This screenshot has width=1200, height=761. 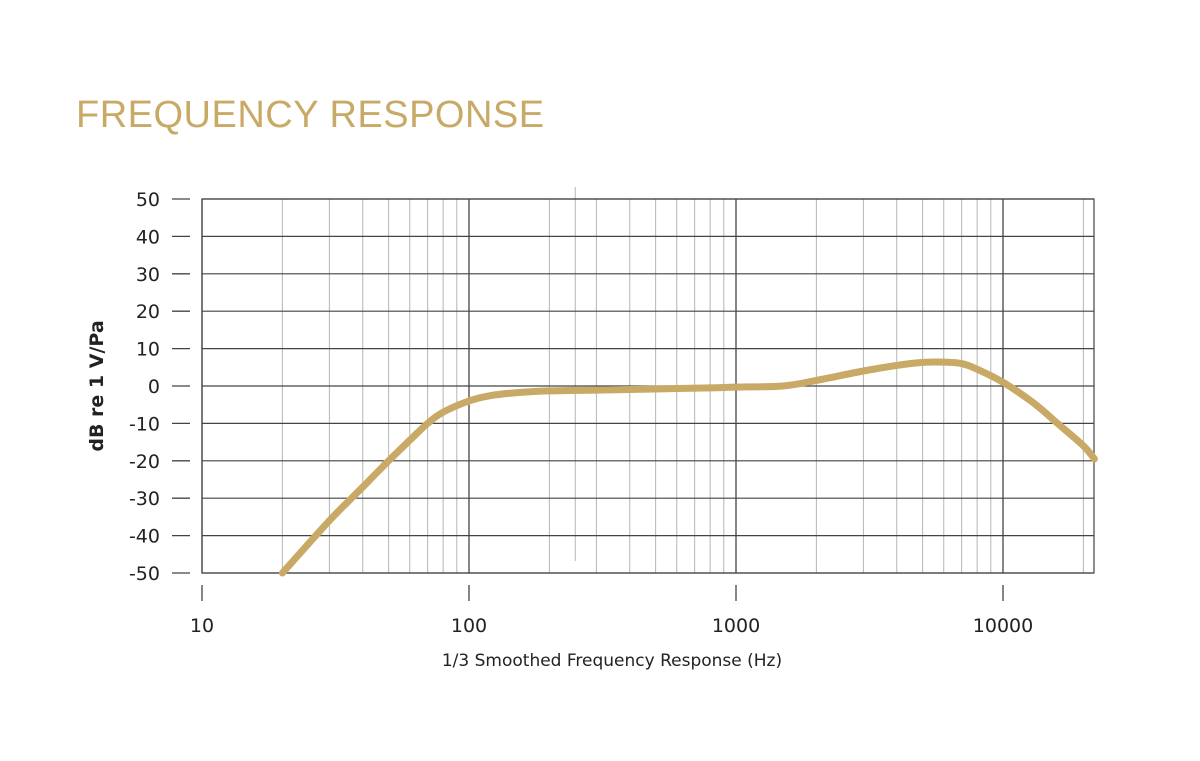 What do you see at coordinates (148, 275) in the screenshot?
I see `y-tick-label: 30` at bounding box center [148, 275].